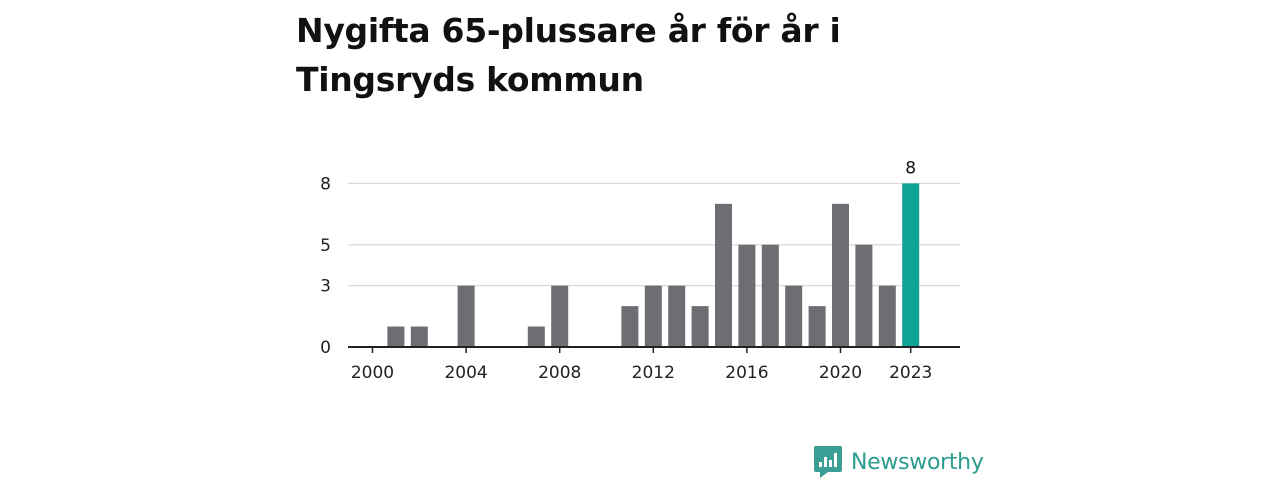  What do you see at coordinates (325, 184) in the screenshot?
I see `y-tick-label: 8` at bounding box center [325, 184].